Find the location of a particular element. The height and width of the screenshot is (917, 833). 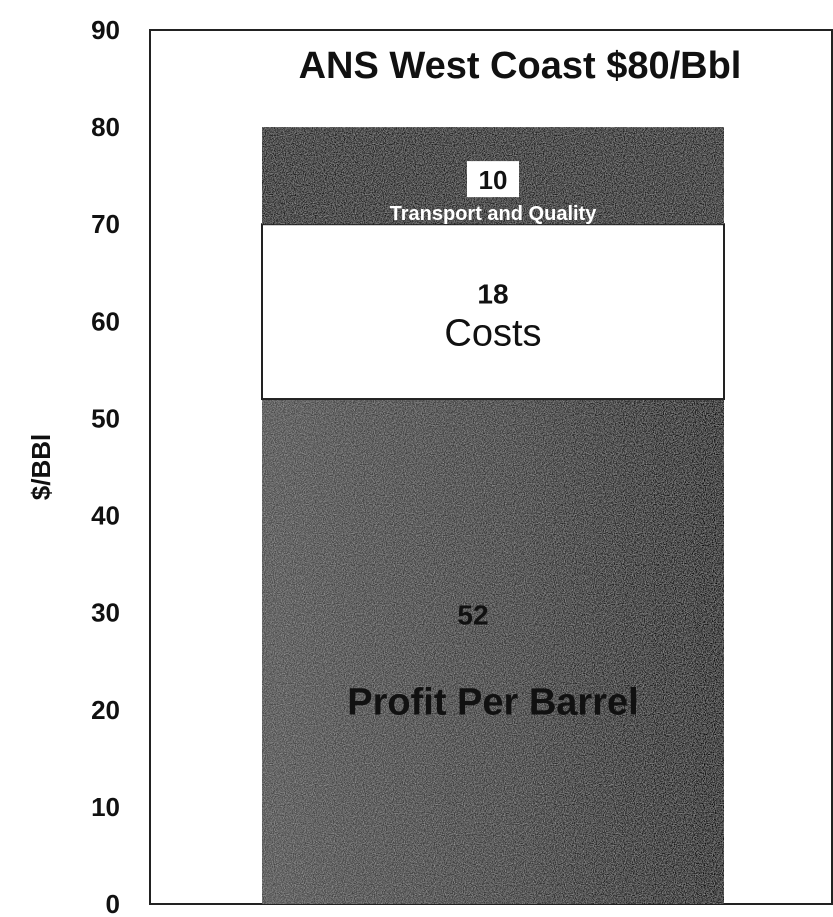

y-tick-label: 20 is located at coordinates (105, 710).